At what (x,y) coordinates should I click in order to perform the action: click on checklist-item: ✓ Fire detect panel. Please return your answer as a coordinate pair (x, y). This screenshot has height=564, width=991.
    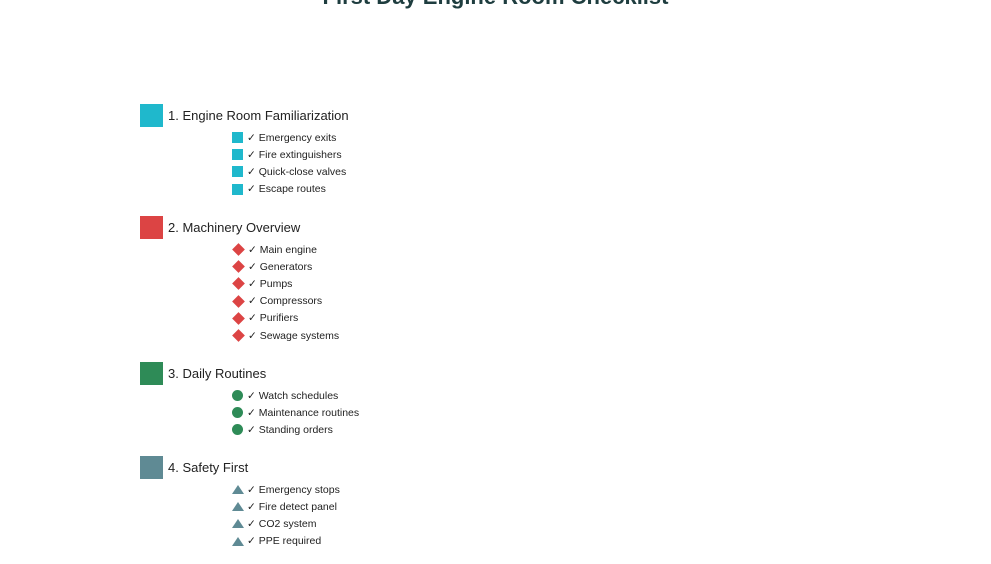
    Looking at the image, I should click on (286, 506).